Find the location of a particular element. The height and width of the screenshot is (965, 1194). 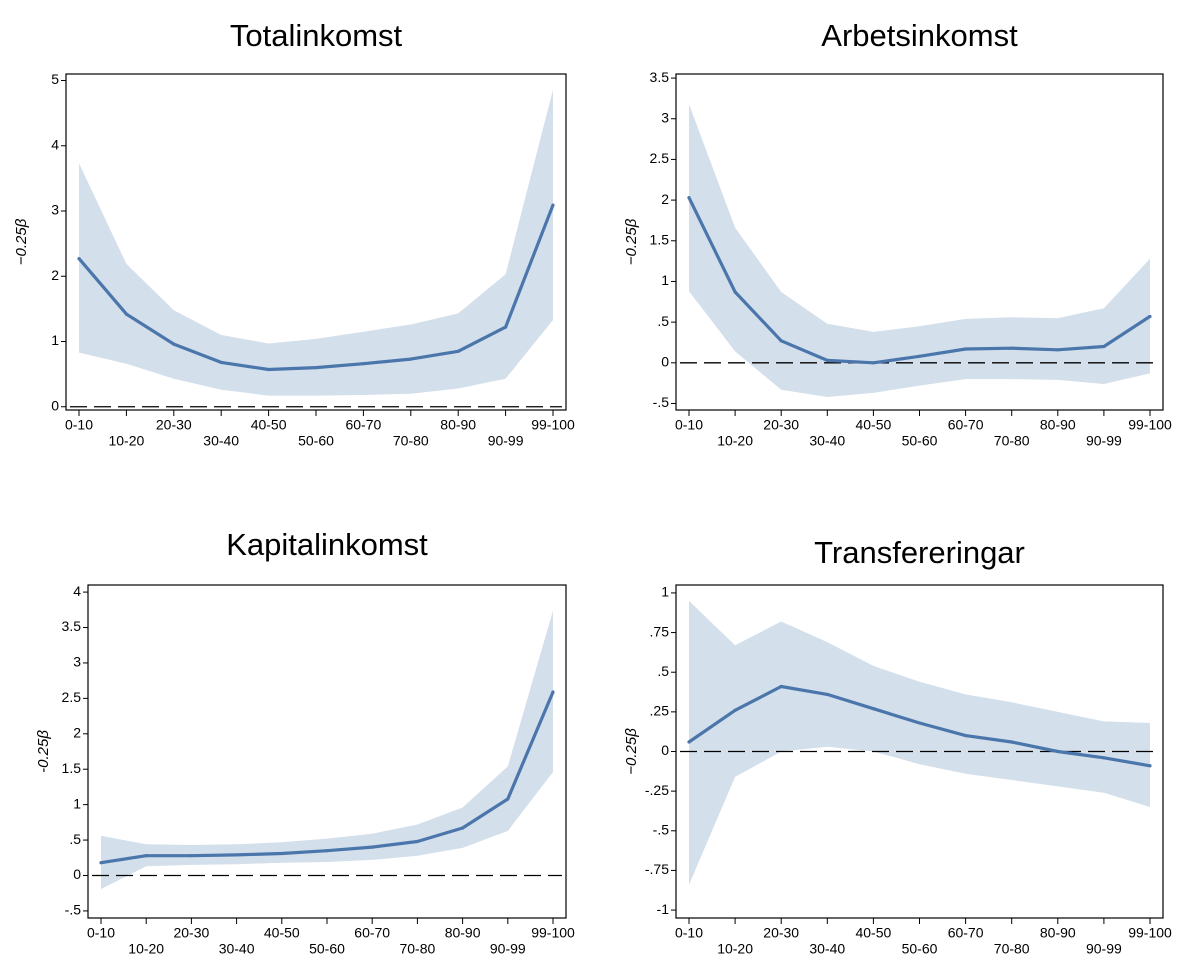

chart-4-xtick-label: 40-50 is located at coordinates (873, 933).